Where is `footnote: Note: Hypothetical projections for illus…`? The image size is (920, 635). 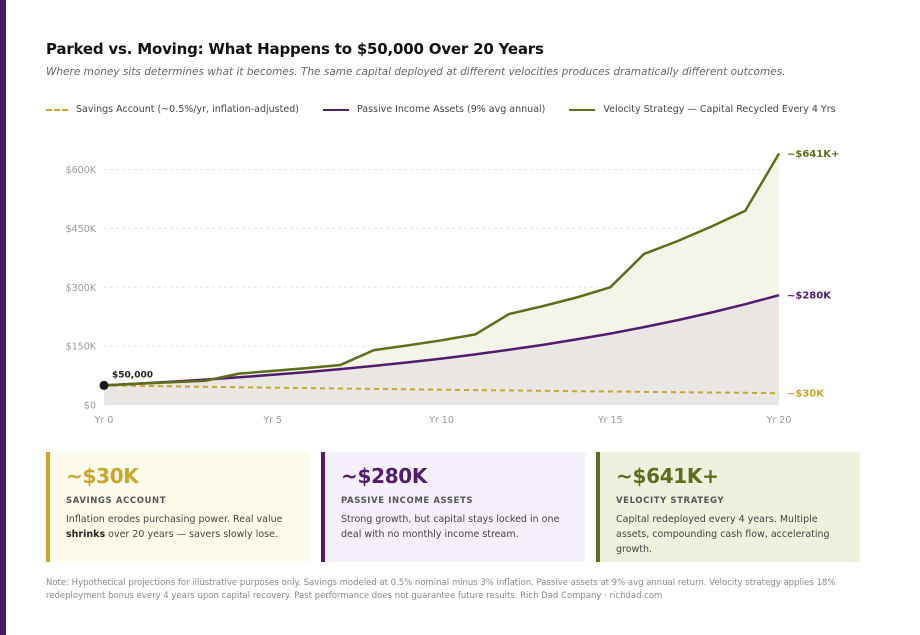
footnote: Note: Hypothetical projections for illus… is located at coordinates (441, 589).